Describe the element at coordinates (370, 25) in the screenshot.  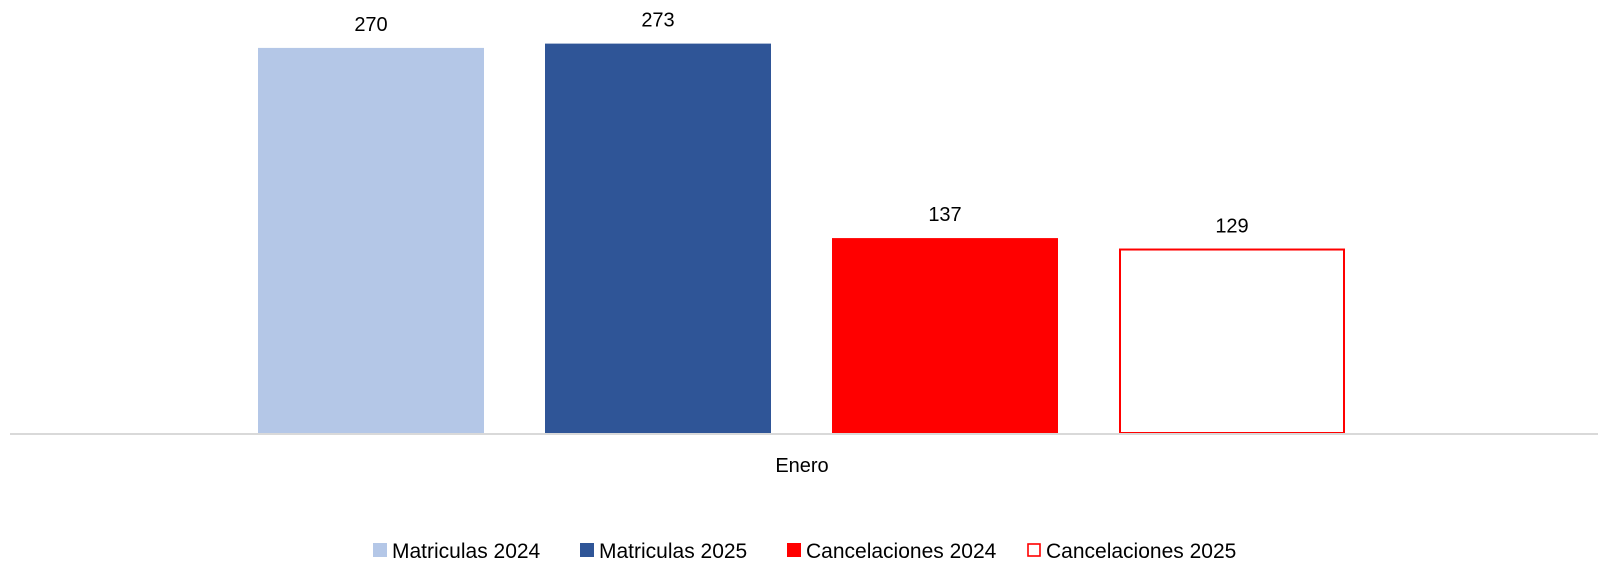
I see `data-label: 270` at that location.